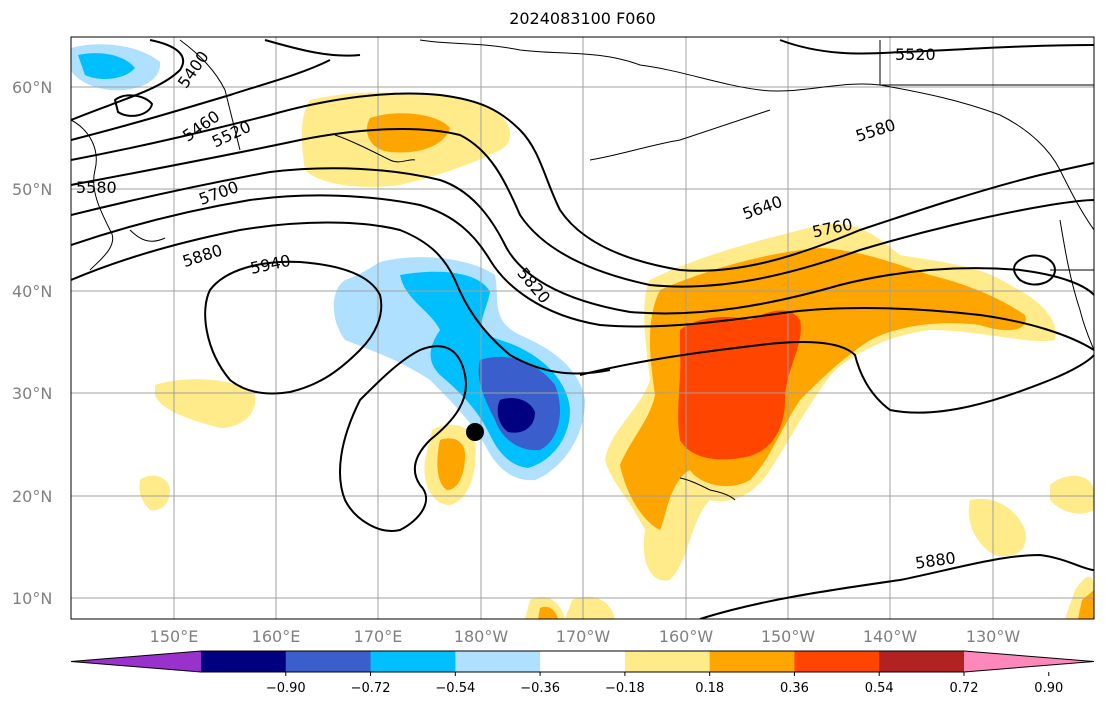 The width and height of the screenshot is (1105, 712). Describe the element at coordinates (993, 636) in the screenshot. I see `lon-label: 130°W` at that location.